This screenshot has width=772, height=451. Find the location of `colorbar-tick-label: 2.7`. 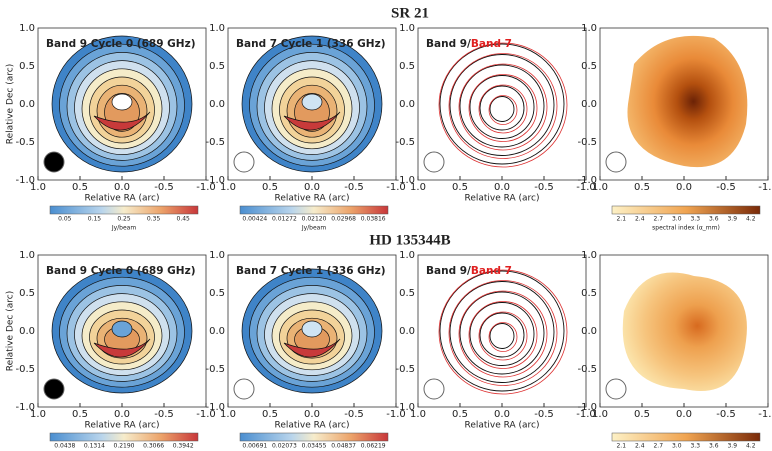

colorbar-tick-label: 2.7 is located at coordinates (658, 446).